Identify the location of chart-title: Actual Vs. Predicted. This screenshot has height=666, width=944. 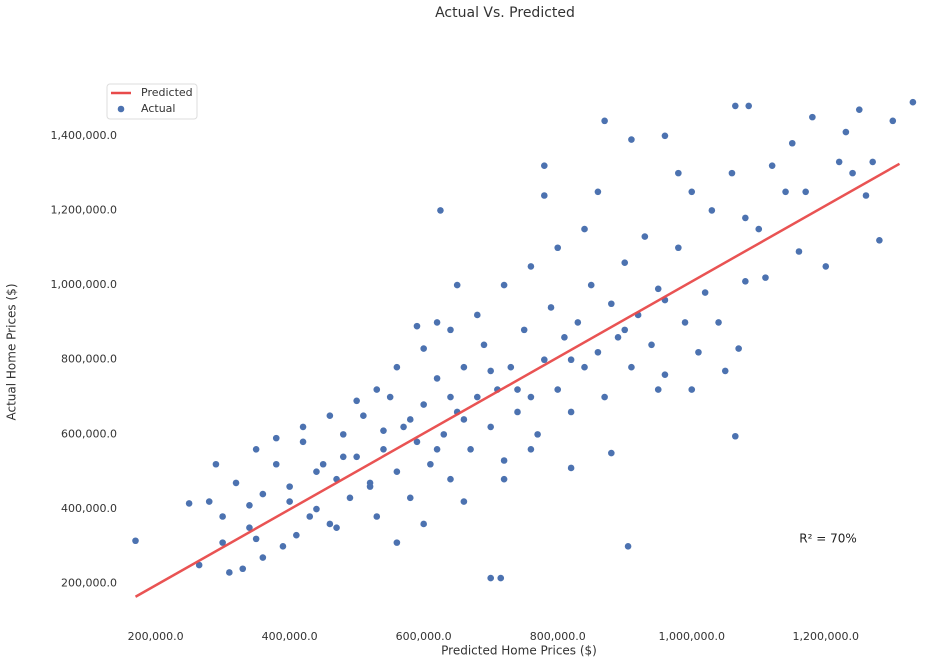
(505, 13).